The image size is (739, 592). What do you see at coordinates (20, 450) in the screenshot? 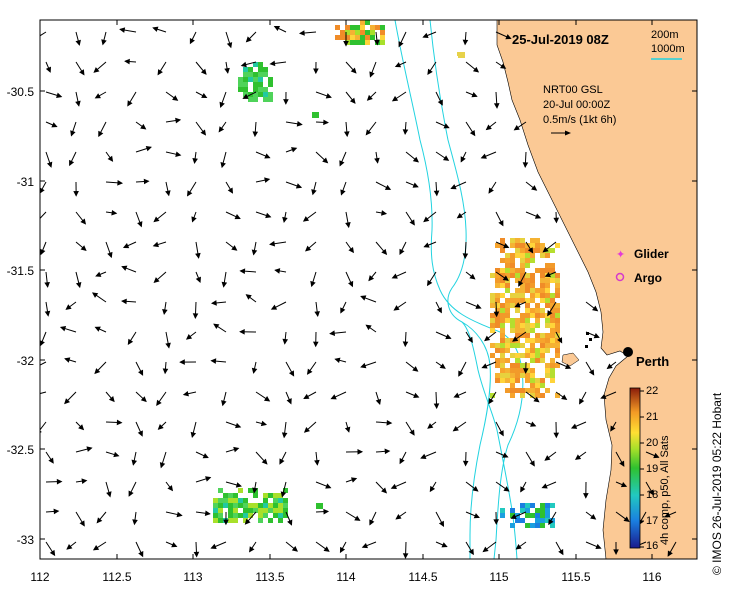
I see `y-tick-label: -32.5` at bounding box center [20, 450].